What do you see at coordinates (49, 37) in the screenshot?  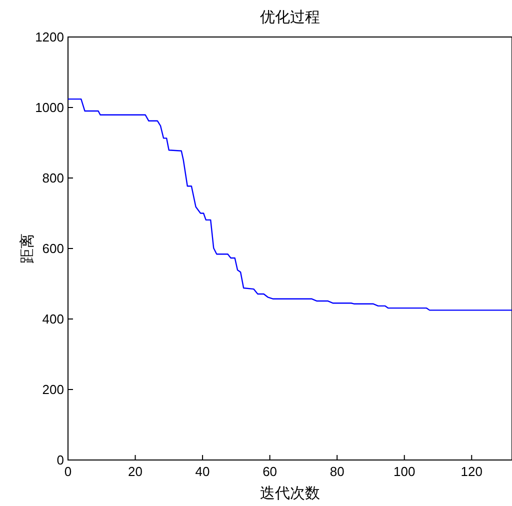 I see `y-tick-label: 1200` at bounding box center [49, 37].